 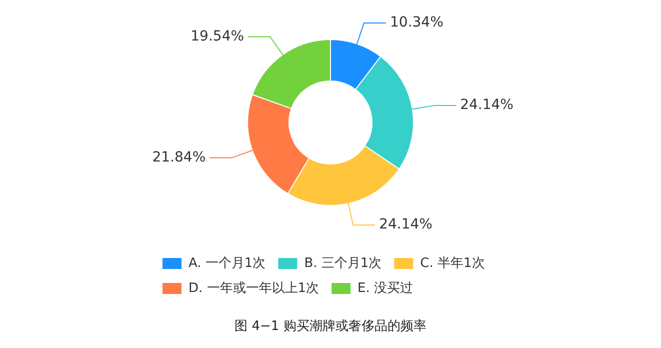 What do you see at coordinates (343, 263) in the screenshot?
I see `legend-label: B. 三个月1次` at bounding box center [343, 263].